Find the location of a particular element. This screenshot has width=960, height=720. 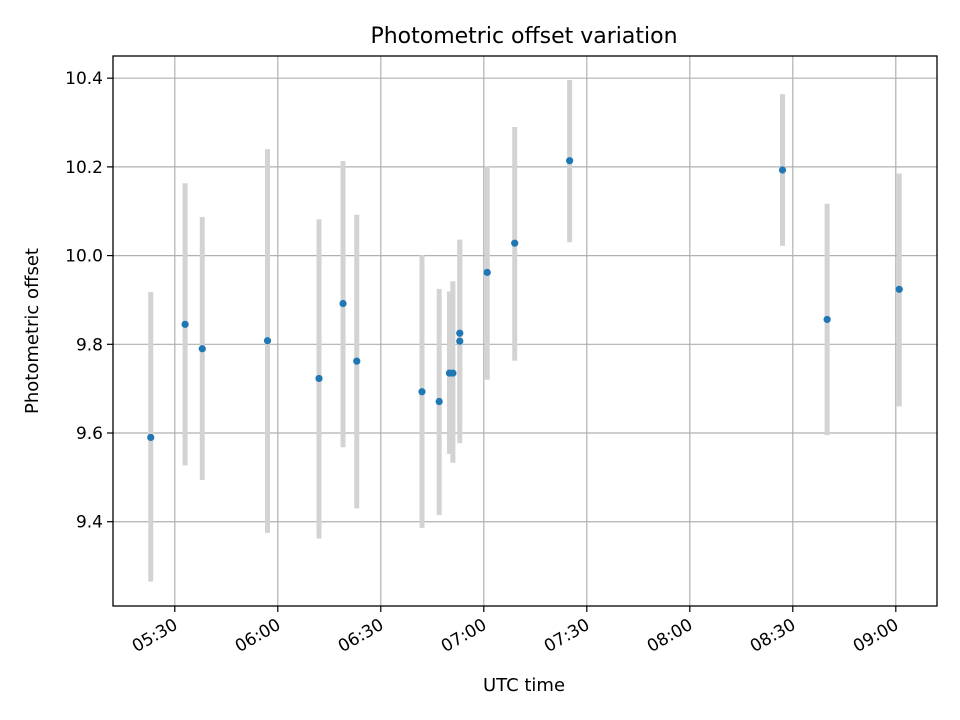

x-tick-label: 08:30 is located at coordinates (773, 636).